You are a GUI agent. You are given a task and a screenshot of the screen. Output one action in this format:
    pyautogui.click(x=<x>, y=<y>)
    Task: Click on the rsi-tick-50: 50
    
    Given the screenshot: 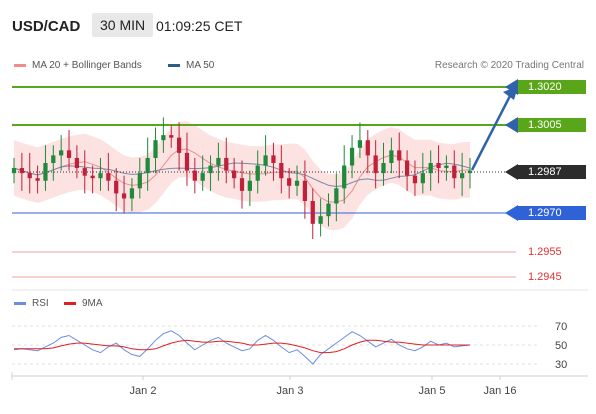 What is the action you would take?
    pyautogui.click(x=561, y=346)
    